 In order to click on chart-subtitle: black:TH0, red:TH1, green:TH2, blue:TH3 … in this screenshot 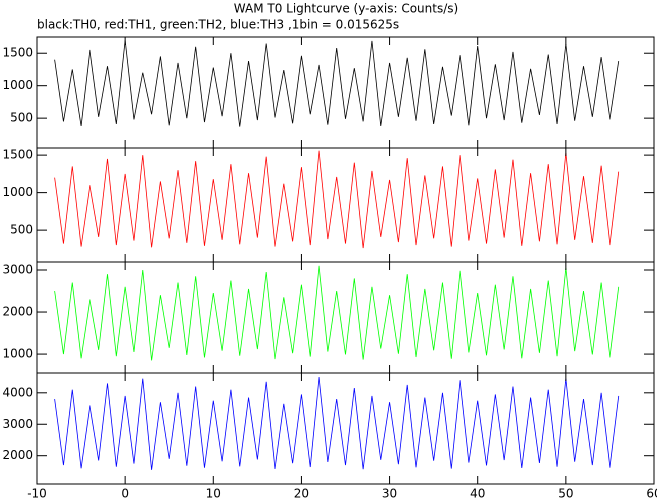, I will do `click(218, 25)`.